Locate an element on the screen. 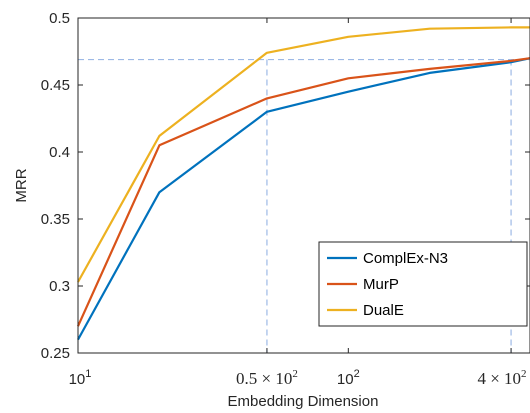 This screenshot has height=413, width=530. legend: ComplEx-N3 MurP DualE is located at coordinates (423, 284).